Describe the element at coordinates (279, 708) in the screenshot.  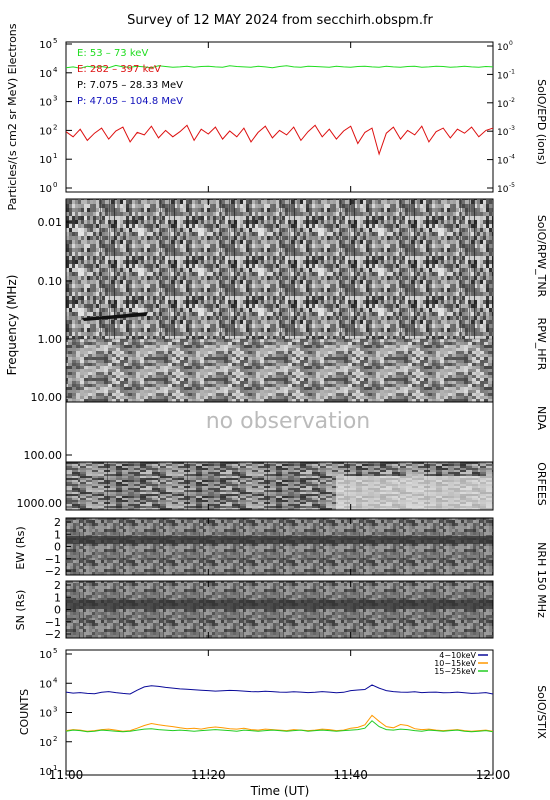
I see `stix-series` at that location.